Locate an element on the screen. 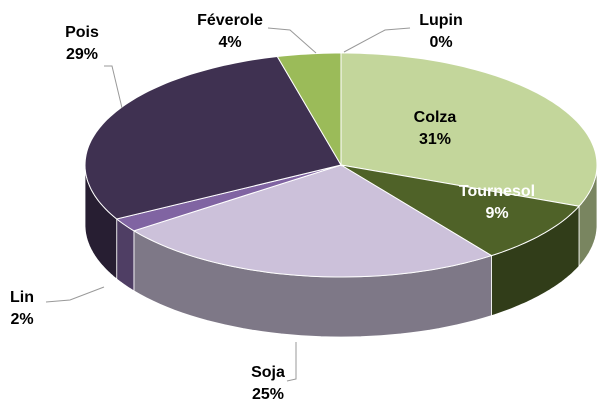 The width and height of the screenshot is (598, 405). slice-label: Lupin is located at coordinates (441, 20).